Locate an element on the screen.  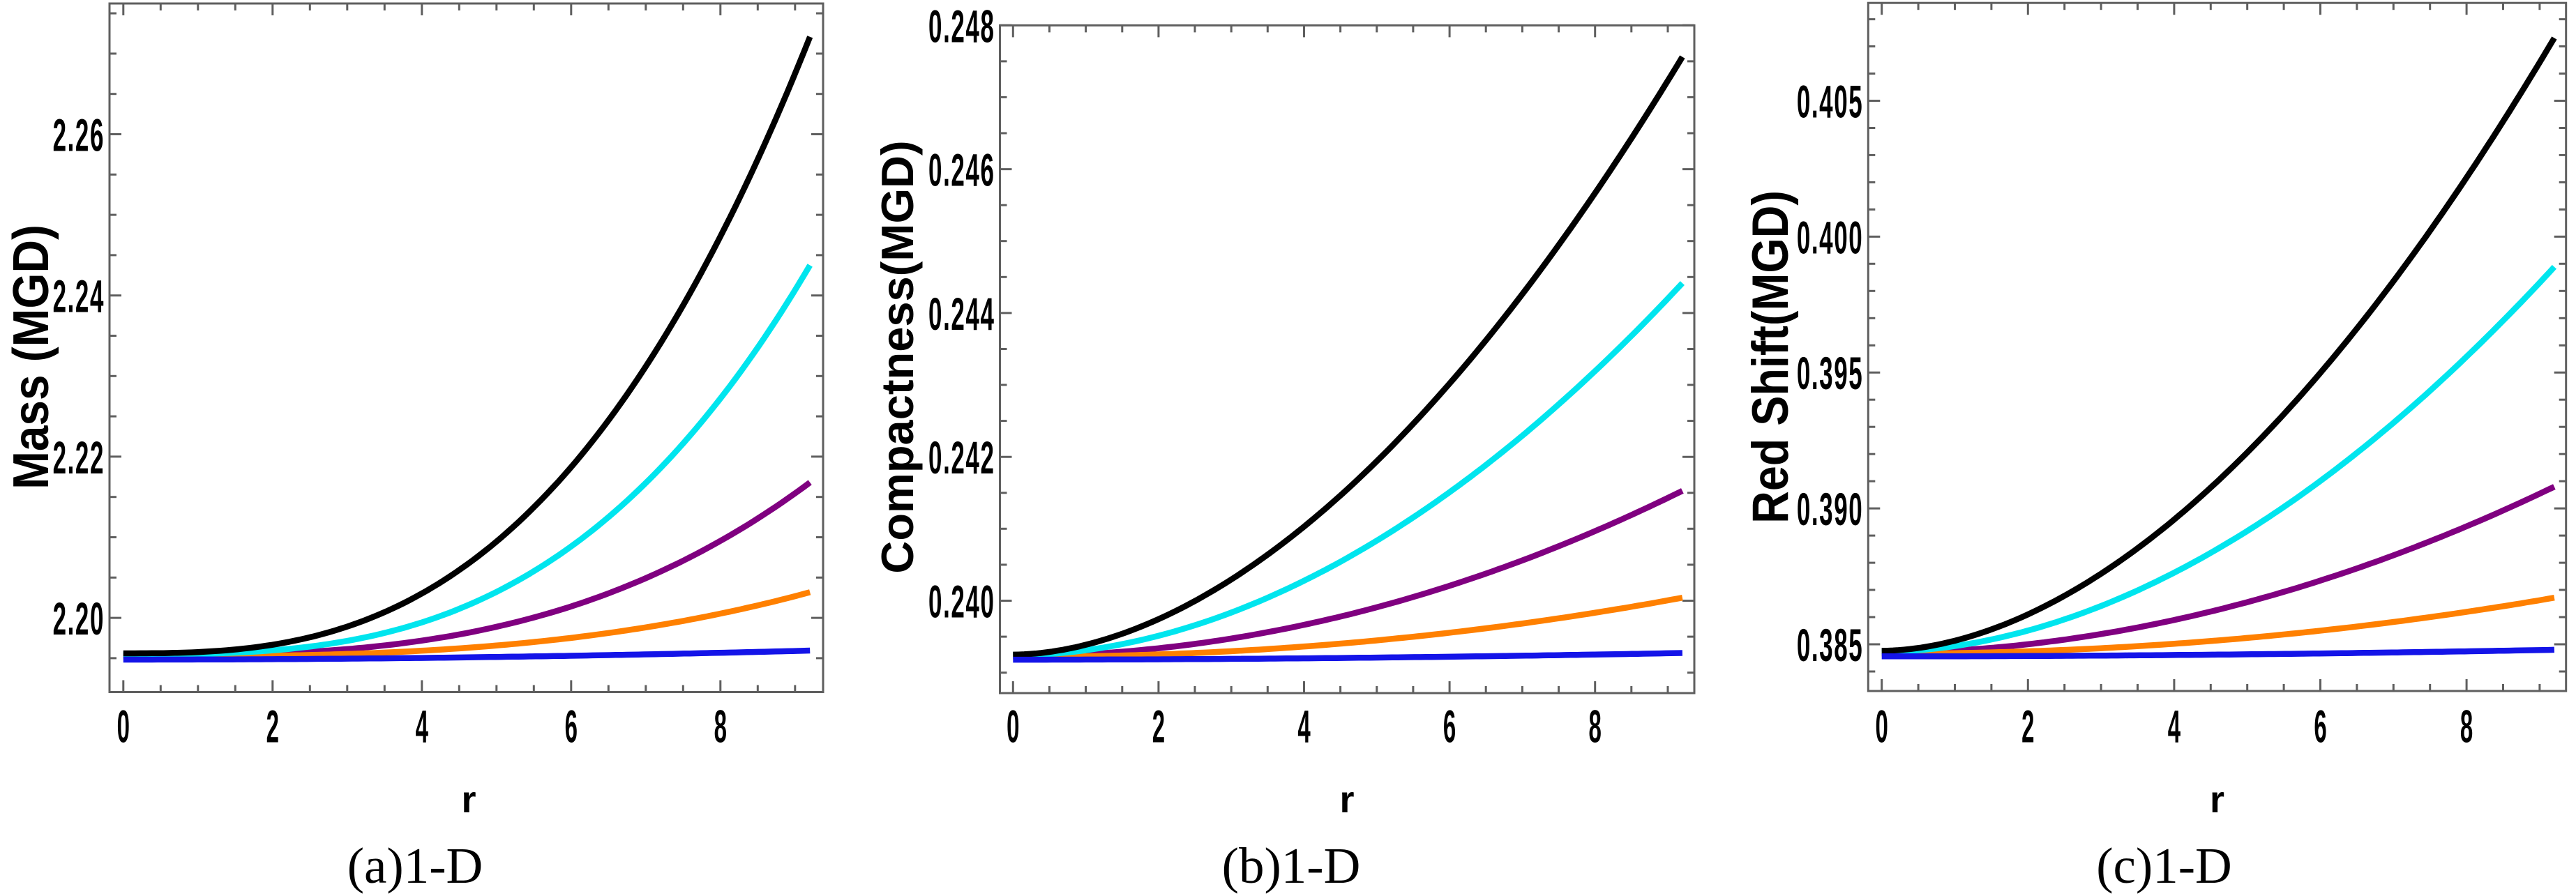
svg-text: 0.244 is located at coordinates (961, 314).